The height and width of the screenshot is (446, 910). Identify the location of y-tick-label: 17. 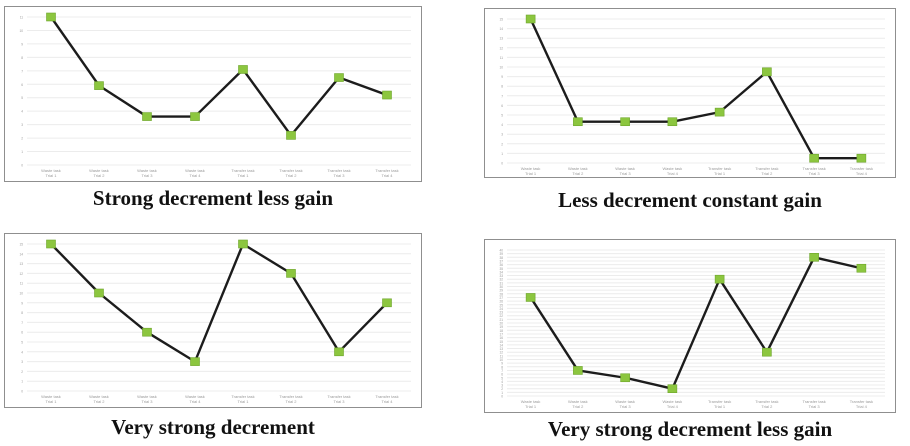
(501, 334).